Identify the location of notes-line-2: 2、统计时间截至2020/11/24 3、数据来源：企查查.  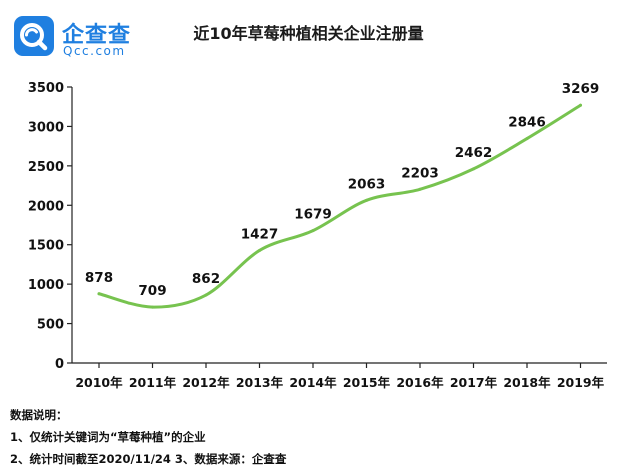
(148, 459).